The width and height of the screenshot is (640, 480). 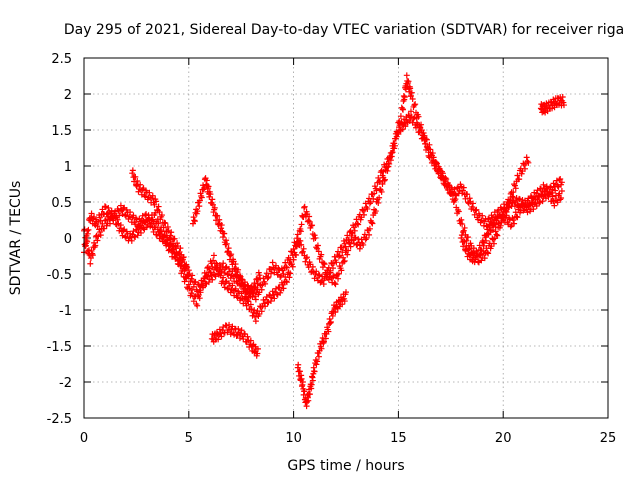 What do you see at coordinates (189, 438) in the screenshot?
I see `x-tick-label: 5` at bounding box center [189, 438].